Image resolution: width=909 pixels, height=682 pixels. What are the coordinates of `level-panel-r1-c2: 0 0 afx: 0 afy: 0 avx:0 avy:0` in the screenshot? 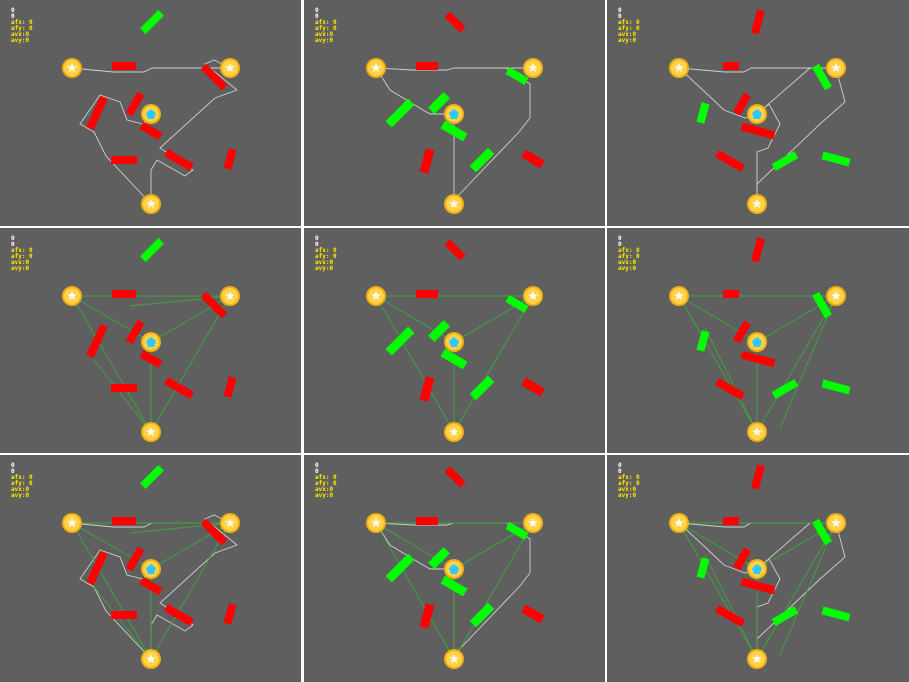 It's located at (454, 113).